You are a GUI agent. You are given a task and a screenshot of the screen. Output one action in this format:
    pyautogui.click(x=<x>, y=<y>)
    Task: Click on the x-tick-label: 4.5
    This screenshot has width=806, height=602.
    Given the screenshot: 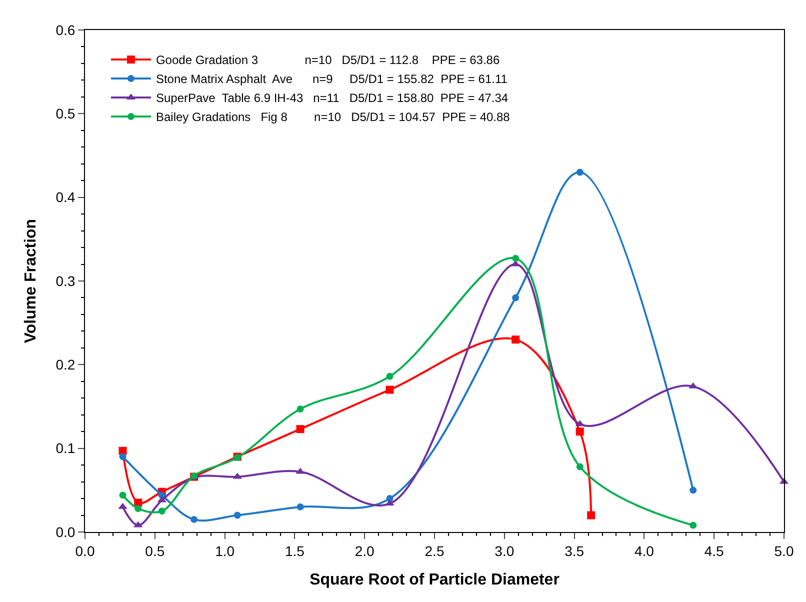 What is the action you would take?
    pyautogui.click(x=714, y=550)
    